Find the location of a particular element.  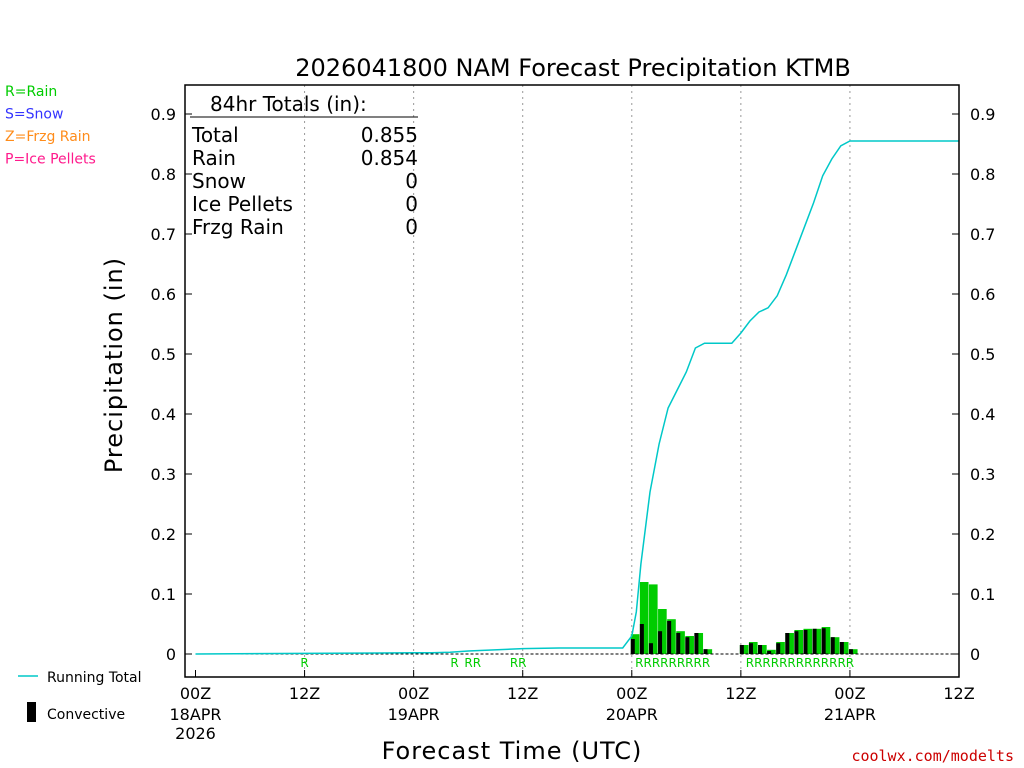

ptype-marker: RR is located at coordinates (518, 663).